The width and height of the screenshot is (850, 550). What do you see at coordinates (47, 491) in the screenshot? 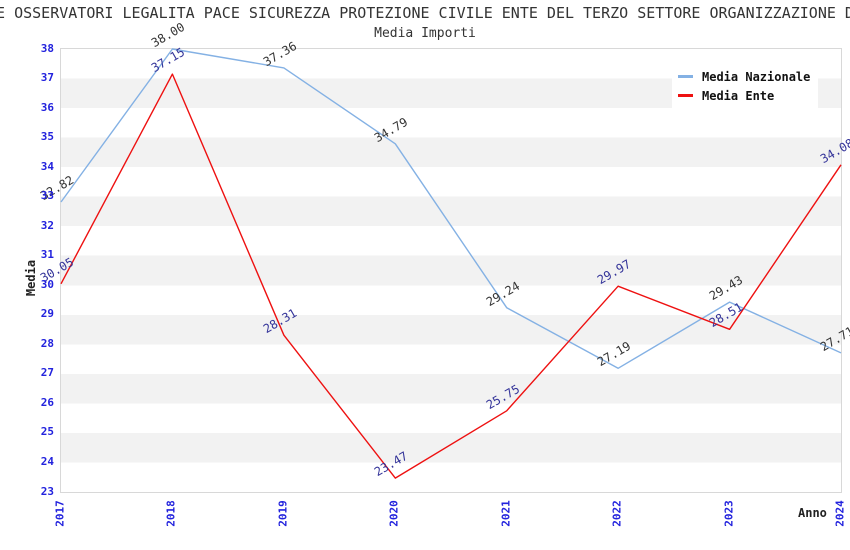
I see `y-tick-label: 23` at bounding box center [47, 491].